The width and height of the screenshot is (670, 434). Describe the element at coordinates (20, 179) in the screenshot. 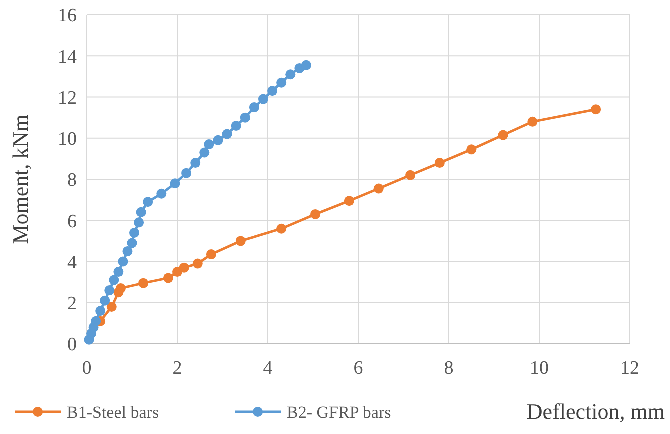

I see `y-axis-title: Moment, kNm` at that location.